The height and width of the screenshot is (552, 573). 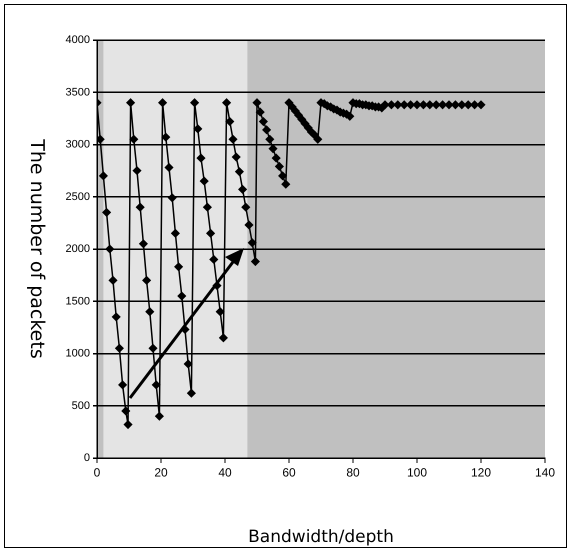 I want to click on y-tick-label: 0, so click(x=87, y=458).